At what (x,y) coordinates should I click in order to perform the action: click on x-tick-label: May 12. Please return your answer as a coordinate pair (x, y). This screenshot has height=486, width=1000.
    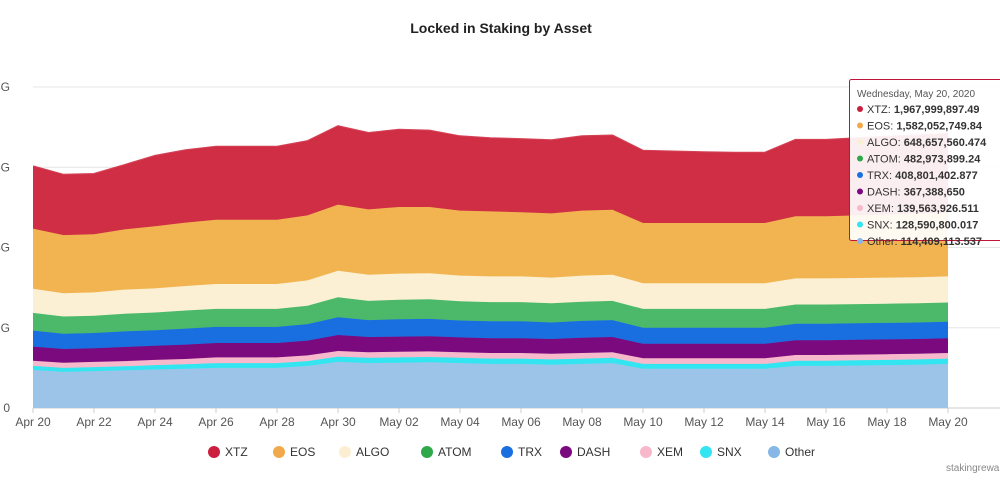
    Looking at the image, I should click on (704, 422).